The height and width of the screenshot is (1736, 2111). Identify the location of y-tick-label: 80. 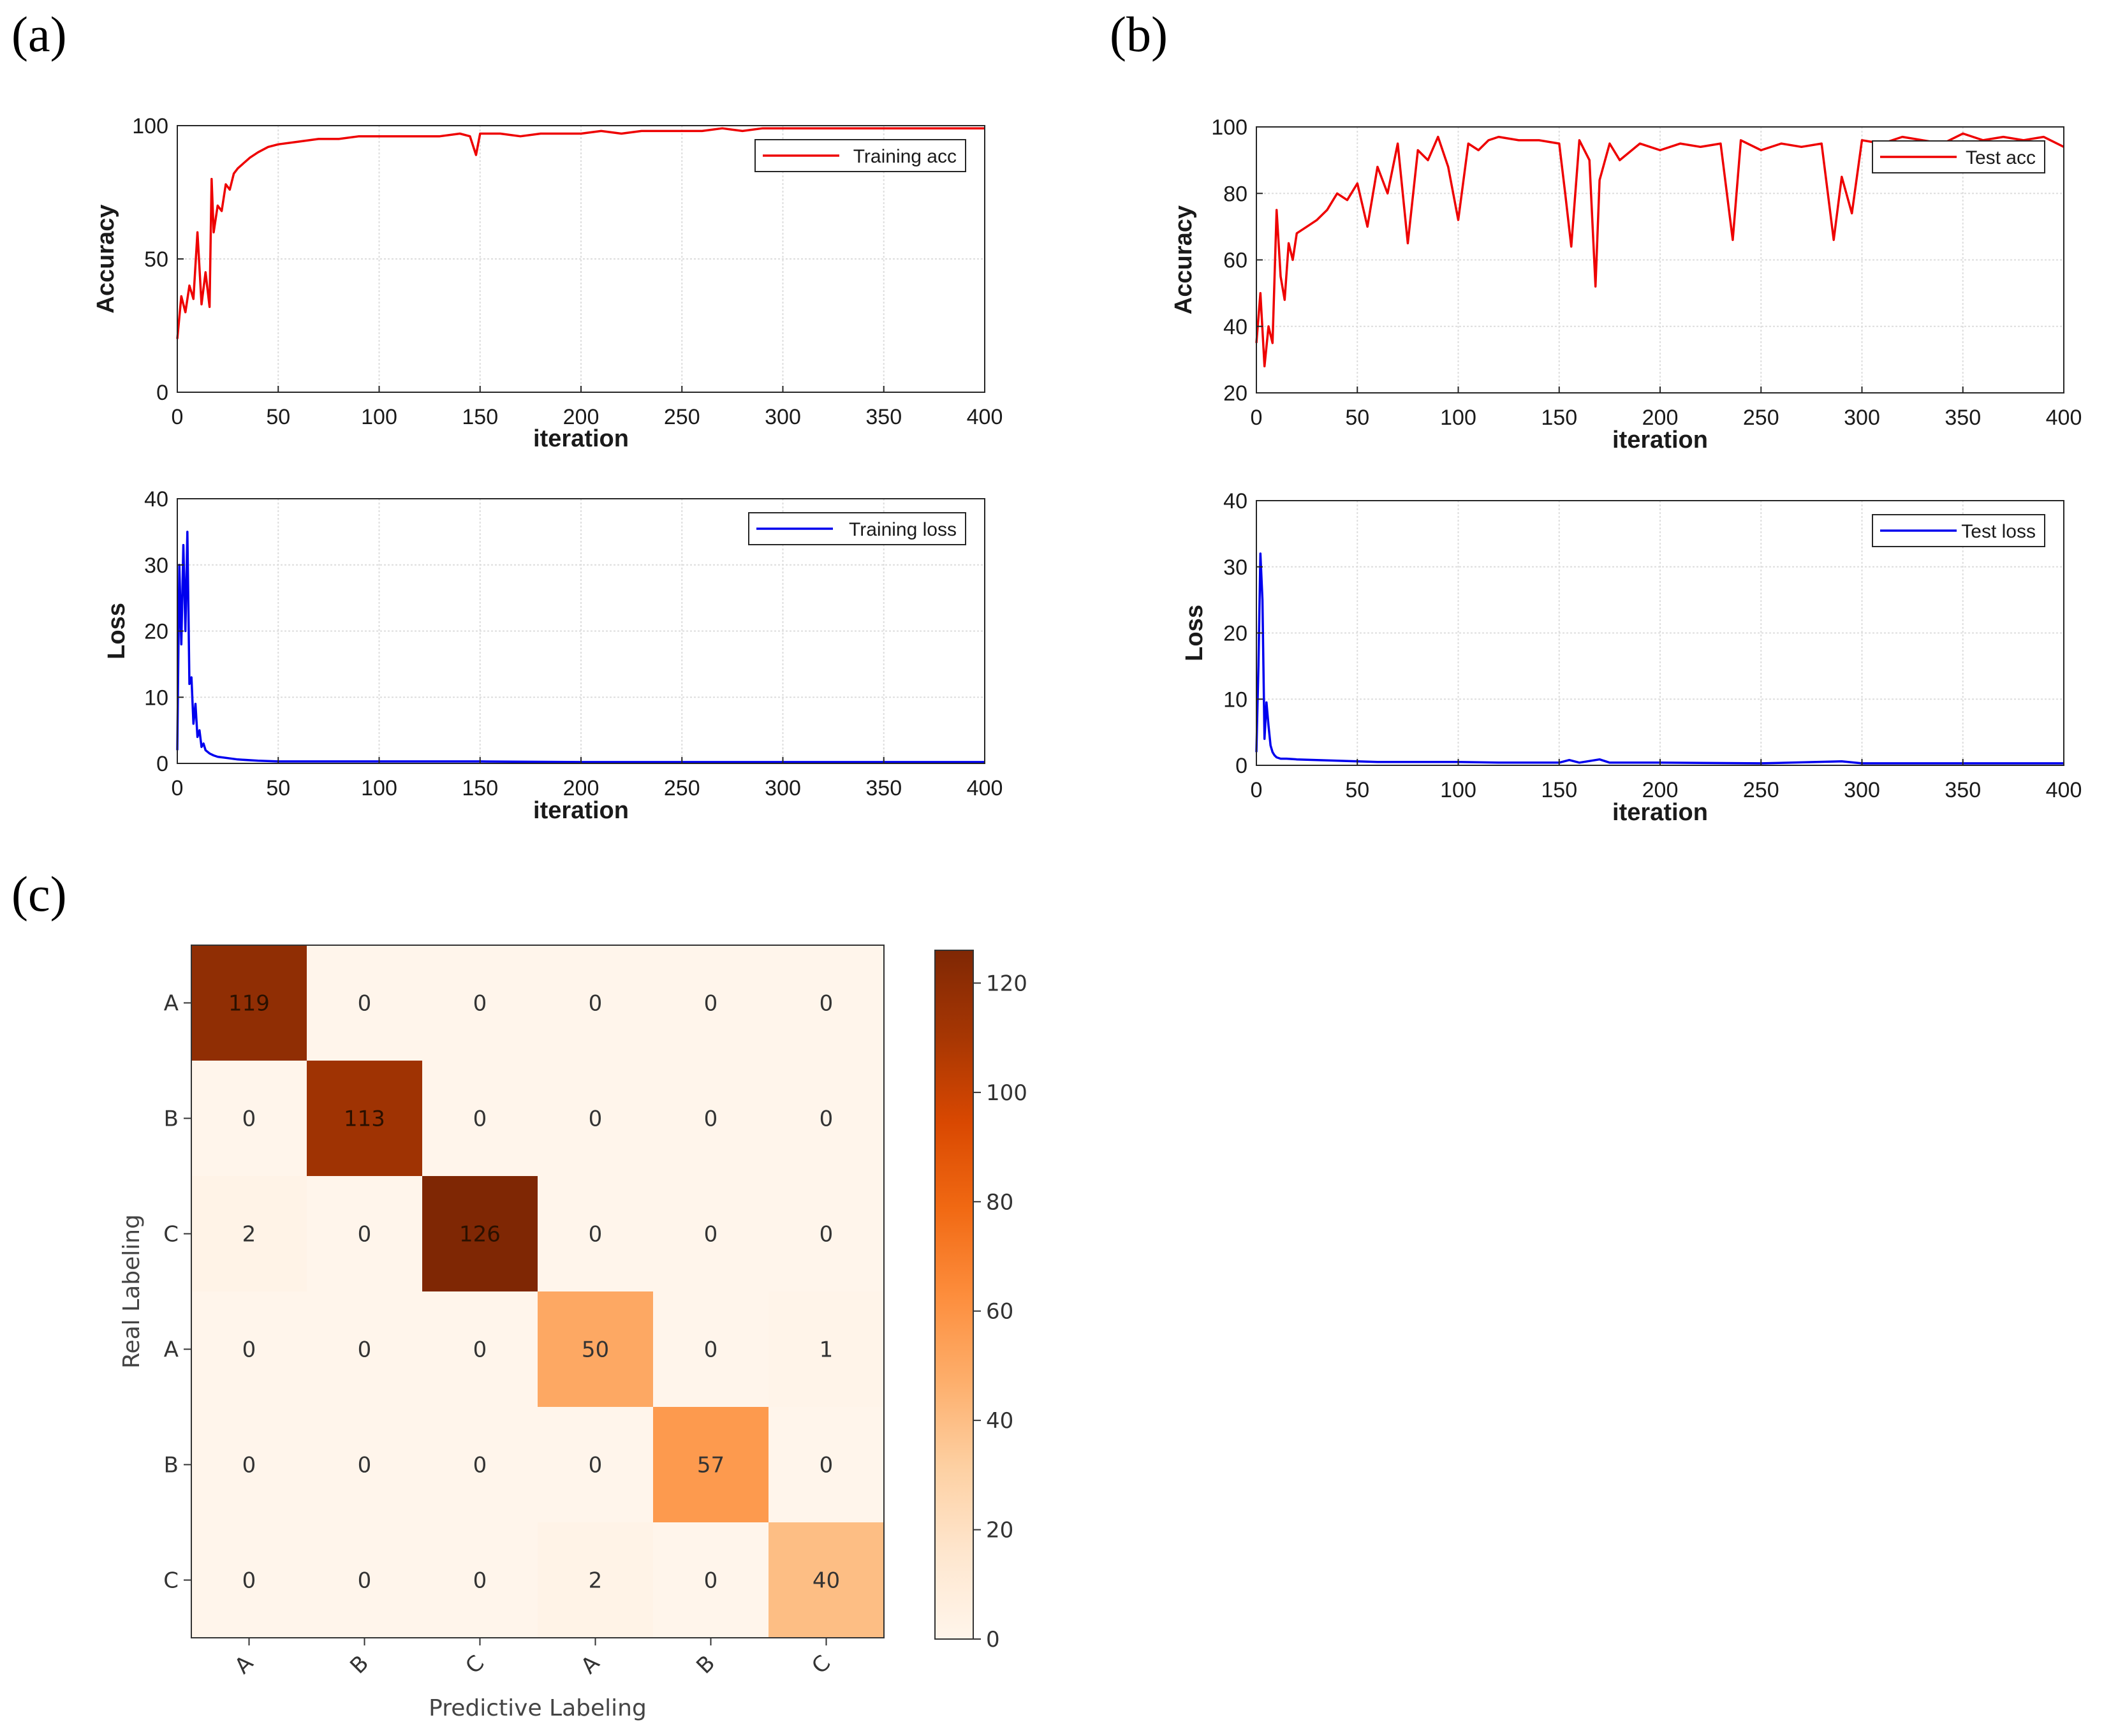
(1235, 194).